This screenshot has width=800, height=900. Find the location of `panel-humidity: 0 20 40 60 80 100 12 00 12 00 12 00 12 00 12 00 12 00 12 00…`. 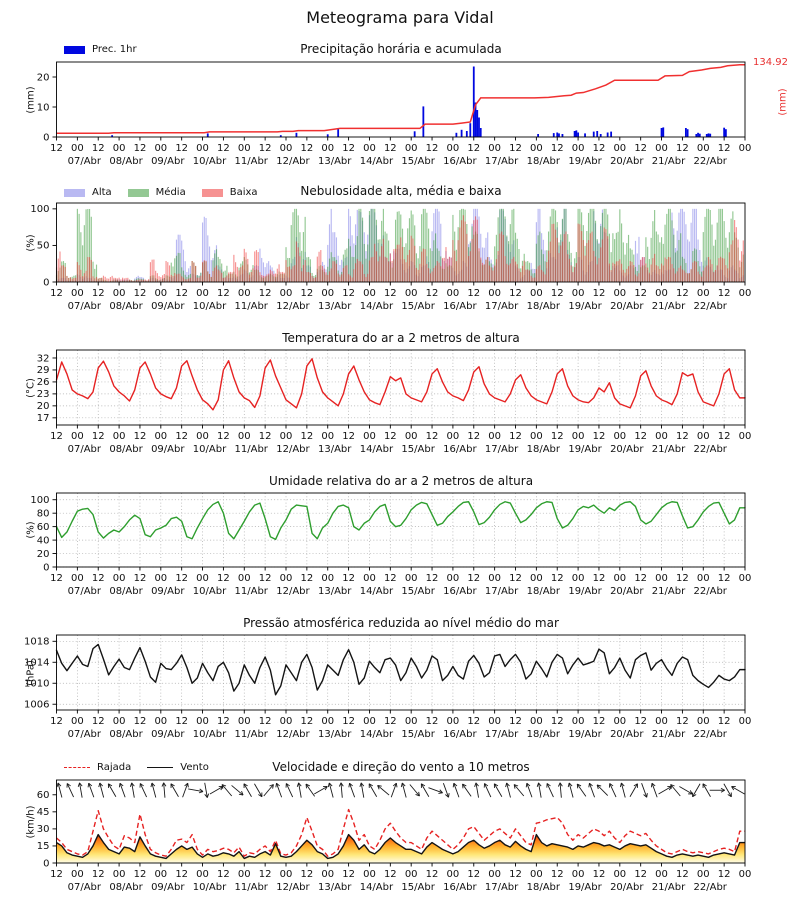

panel-humidity: 0 20 40 60 80 100 12 00 12 00 12 00 12 00 12 00 12 00 12 00… is located at coordinates (391, 544).